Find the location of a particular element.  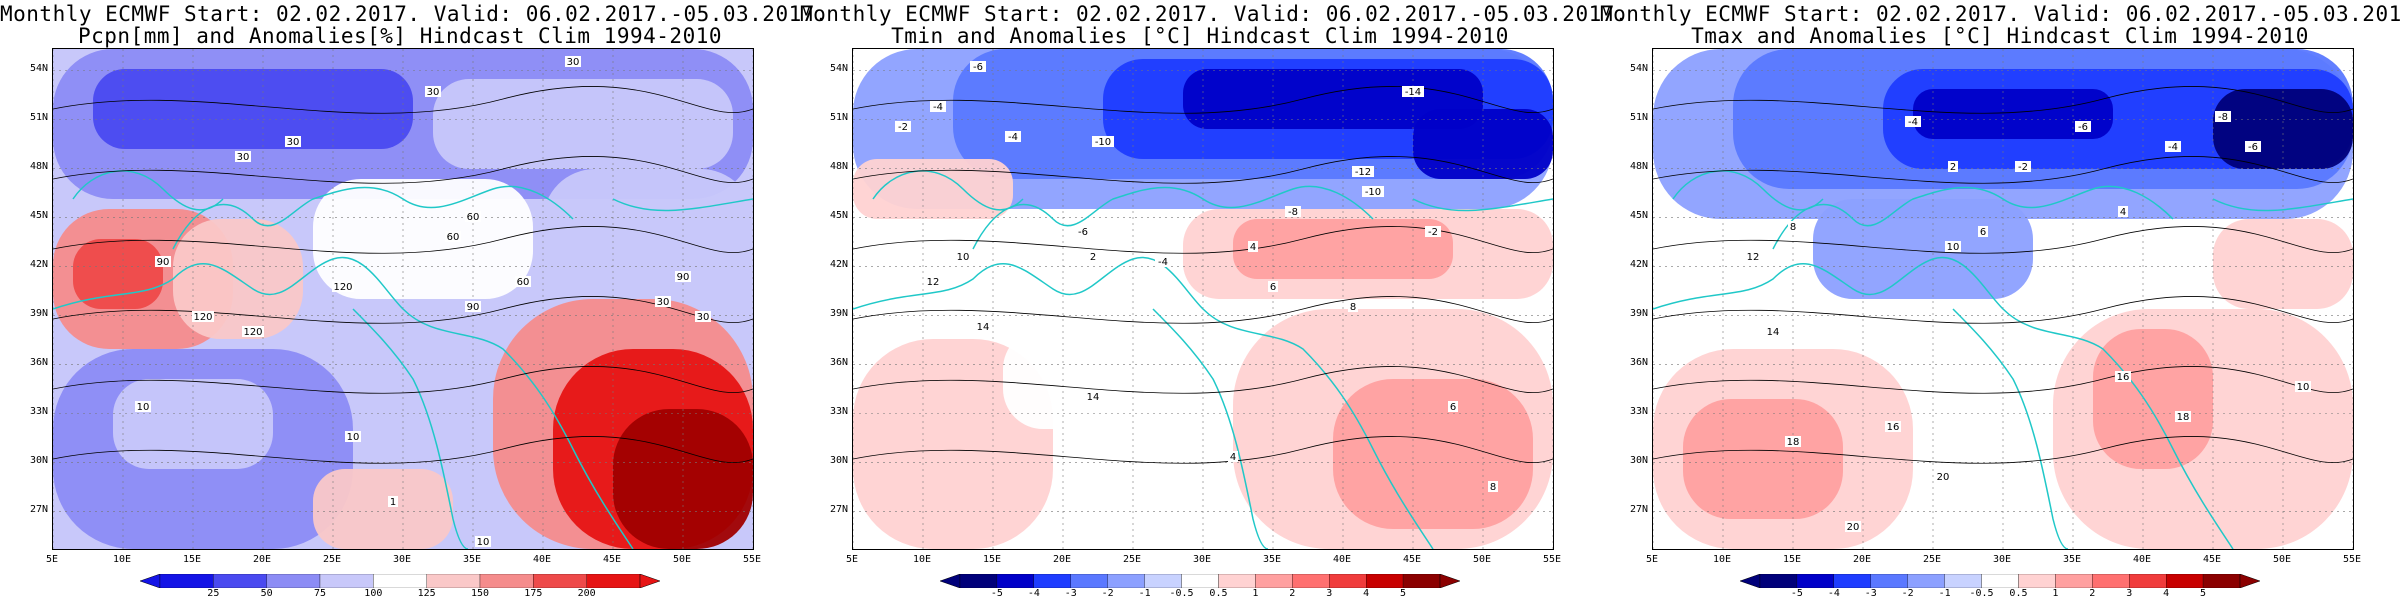

lat-tick-label: 27N is located at coordinates (1638, 510).